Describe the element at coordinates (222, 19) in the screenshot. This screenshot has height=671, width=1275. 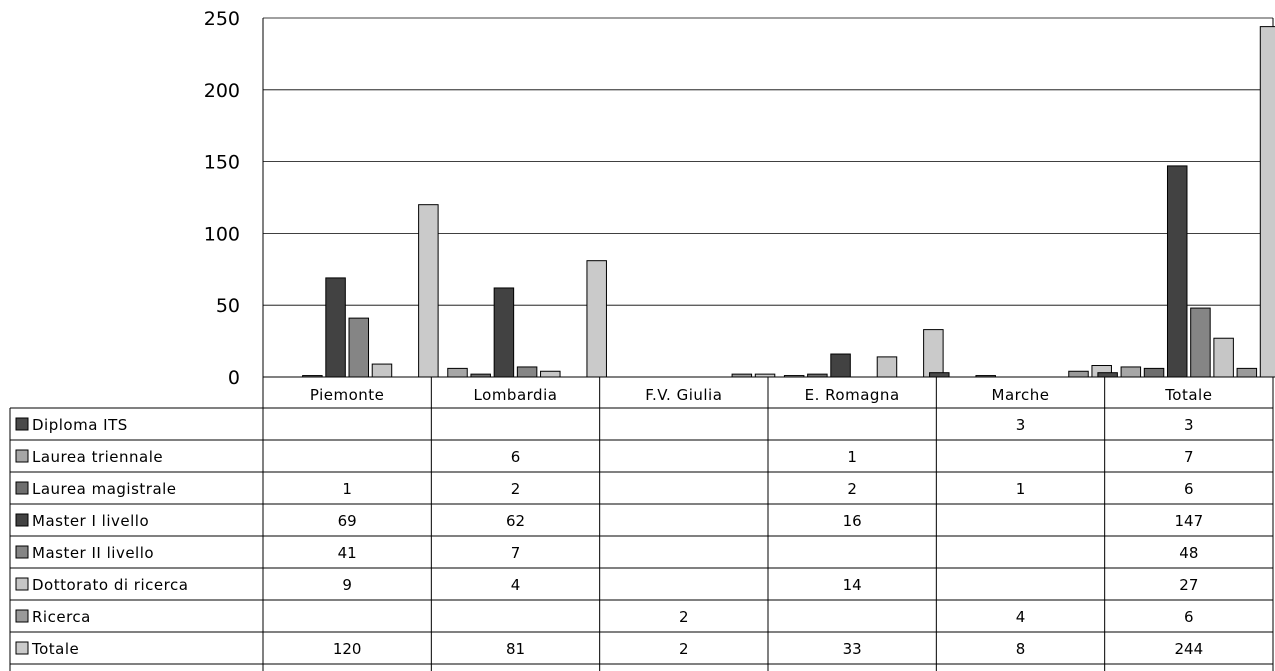
I see `y-tick-label: 250` at that location.